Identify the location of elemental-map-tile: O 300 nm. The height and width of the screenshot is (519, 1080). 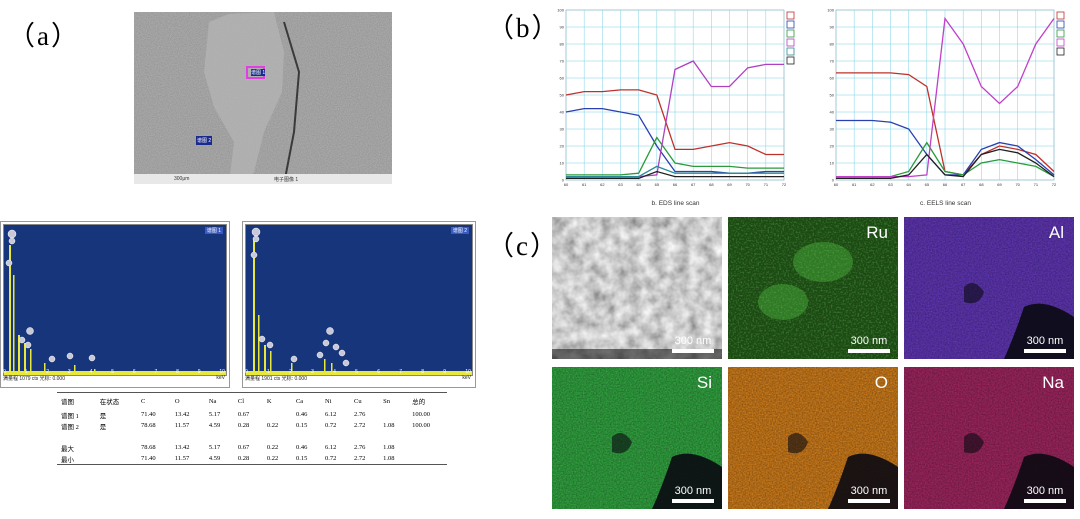
(813, 438).